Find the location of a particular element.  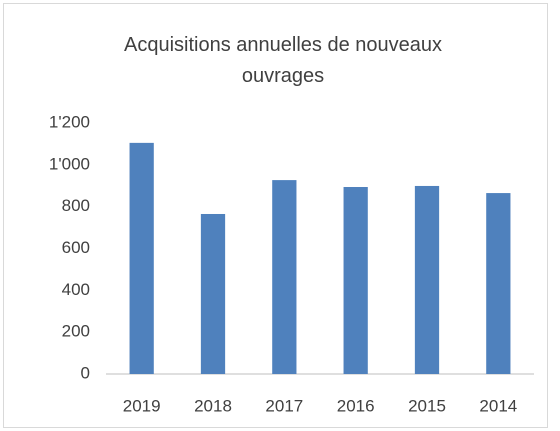

x-tick-label: 2015 is located at coordinates (427, 405).